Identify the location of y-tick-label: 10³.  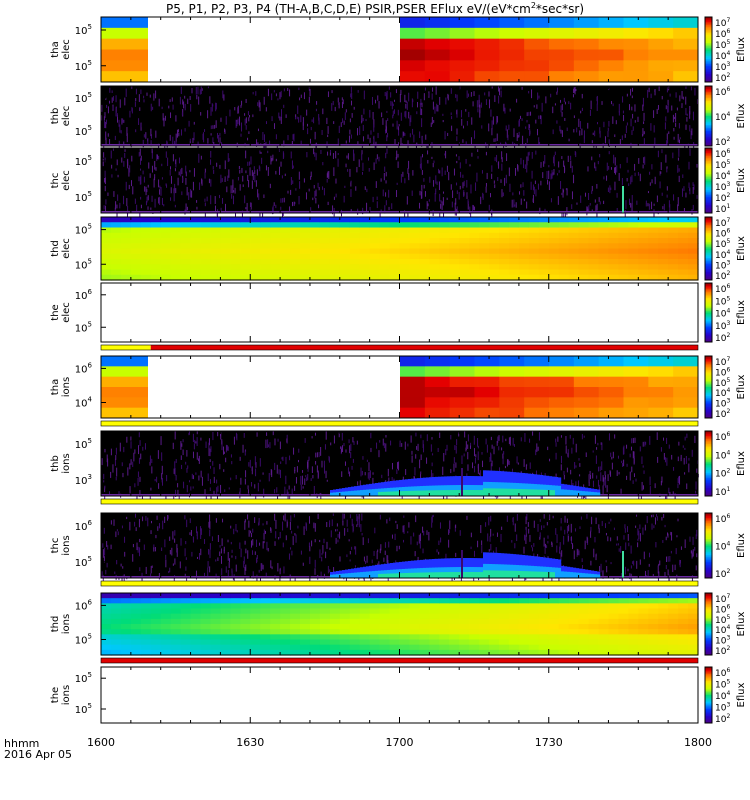
(83, 480).